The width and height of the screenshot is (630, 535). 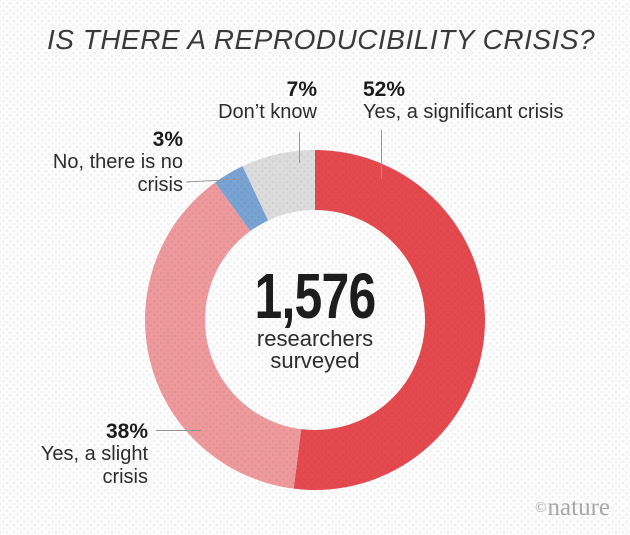 I want to click on donut-center-stat: 1,576 researchers surveyed, so click(x=315, y=316).